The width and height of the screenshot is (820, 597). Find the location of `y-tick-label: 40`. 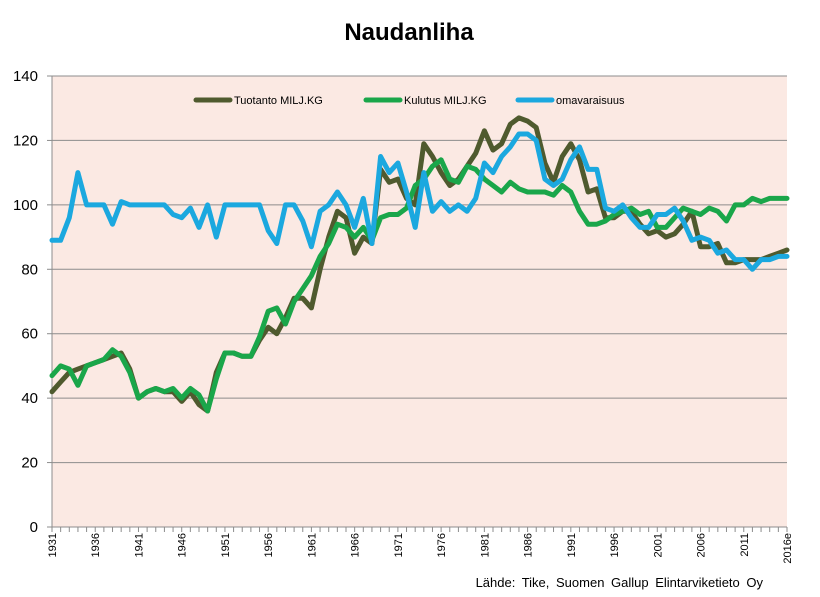

y-tick-label: 40 is located at coordinates (29, 398).